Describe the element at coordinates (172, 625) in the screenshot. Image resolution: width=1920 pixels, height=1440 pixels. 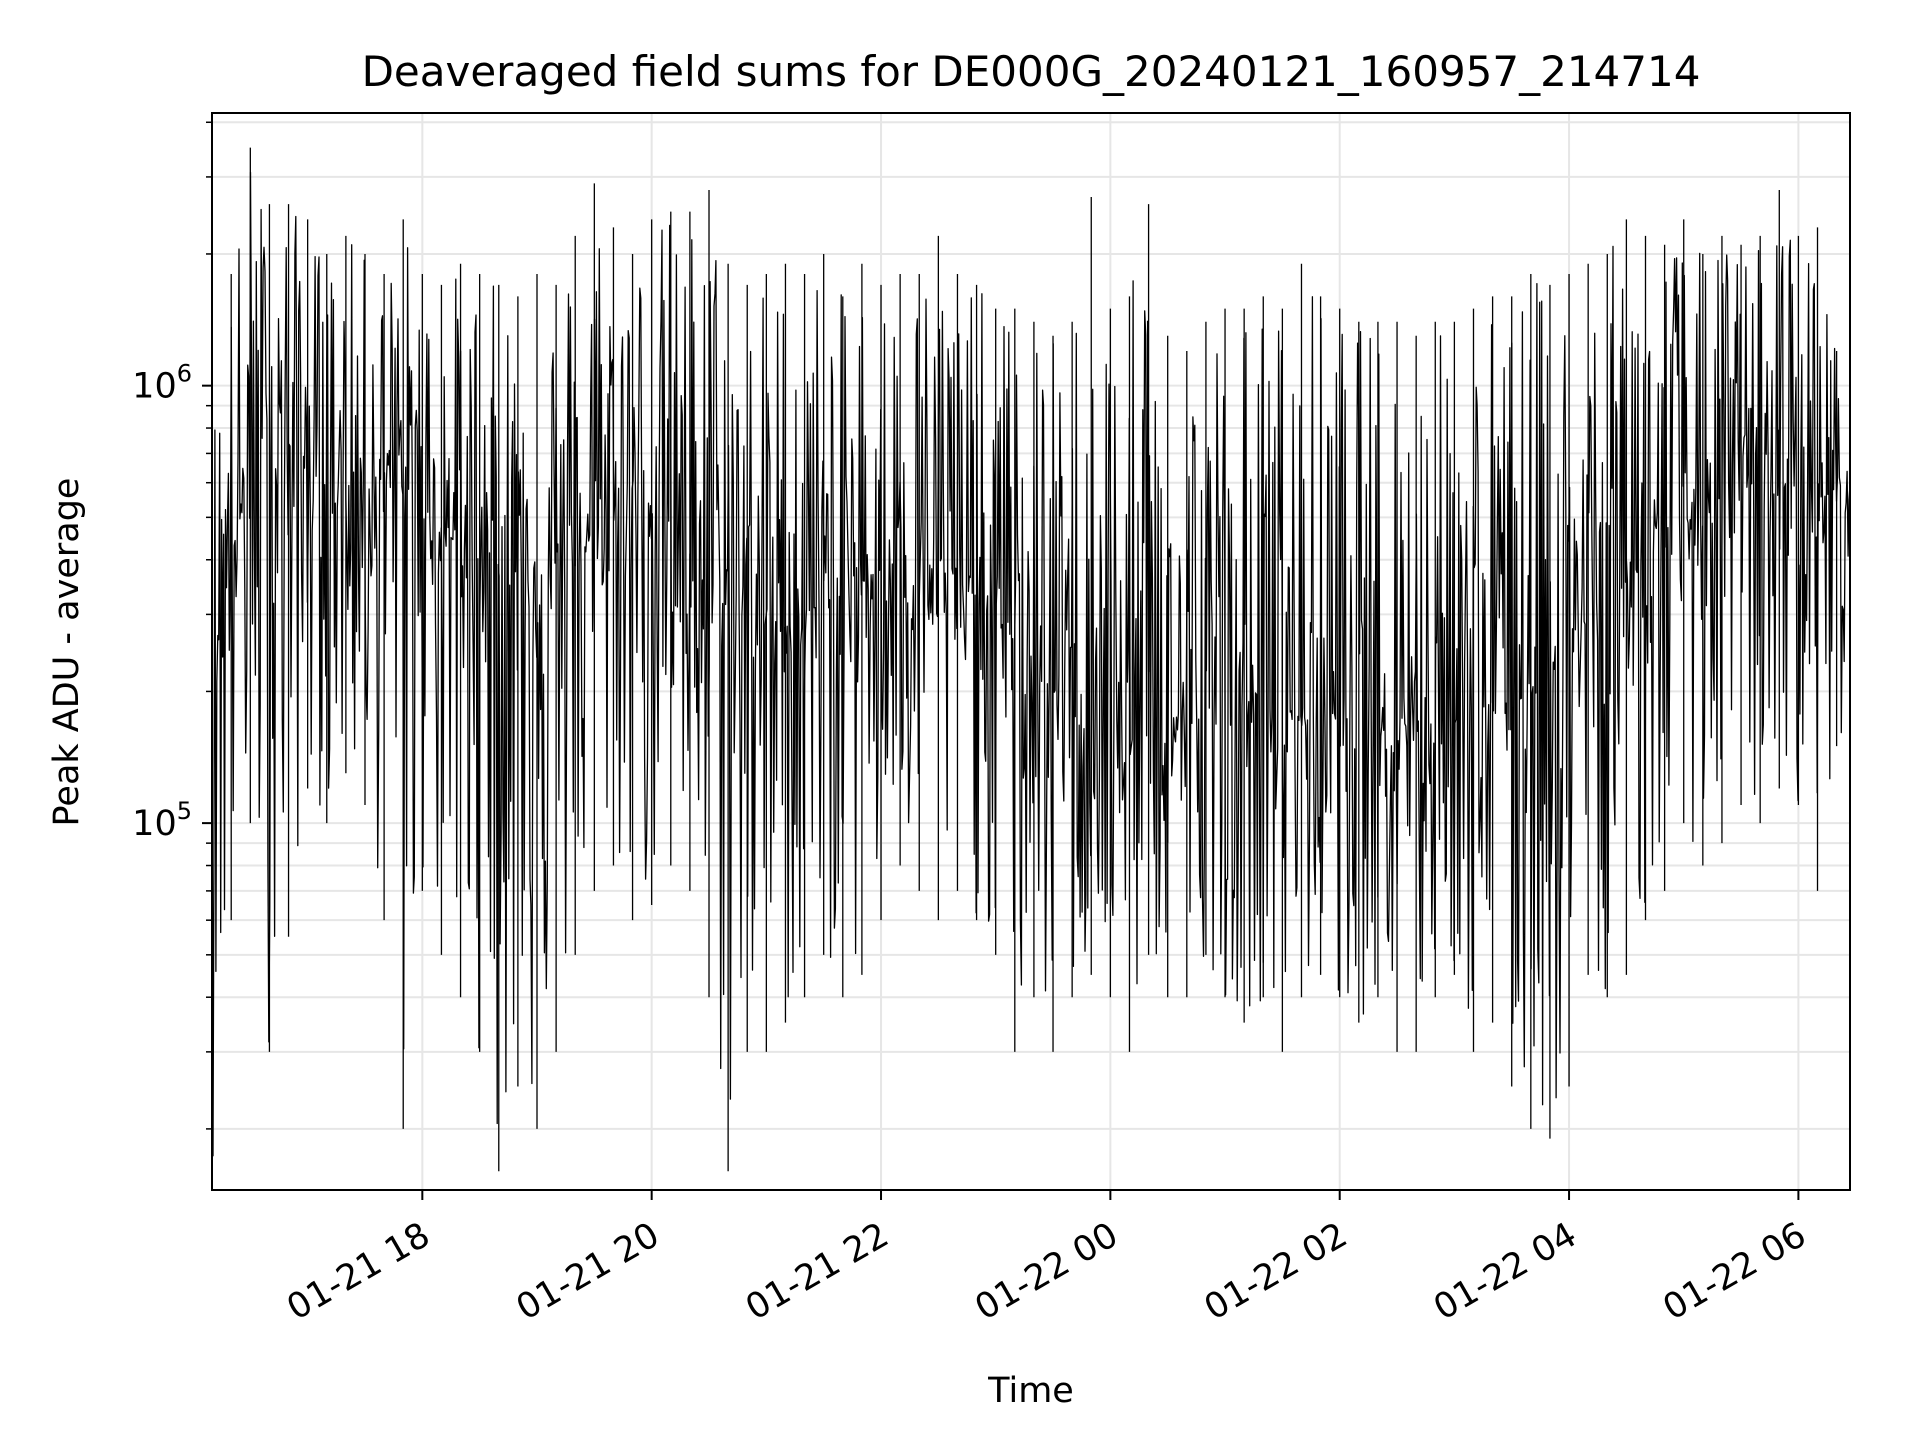
I see `y-axis: 10⁵ 10⁶` at that location.